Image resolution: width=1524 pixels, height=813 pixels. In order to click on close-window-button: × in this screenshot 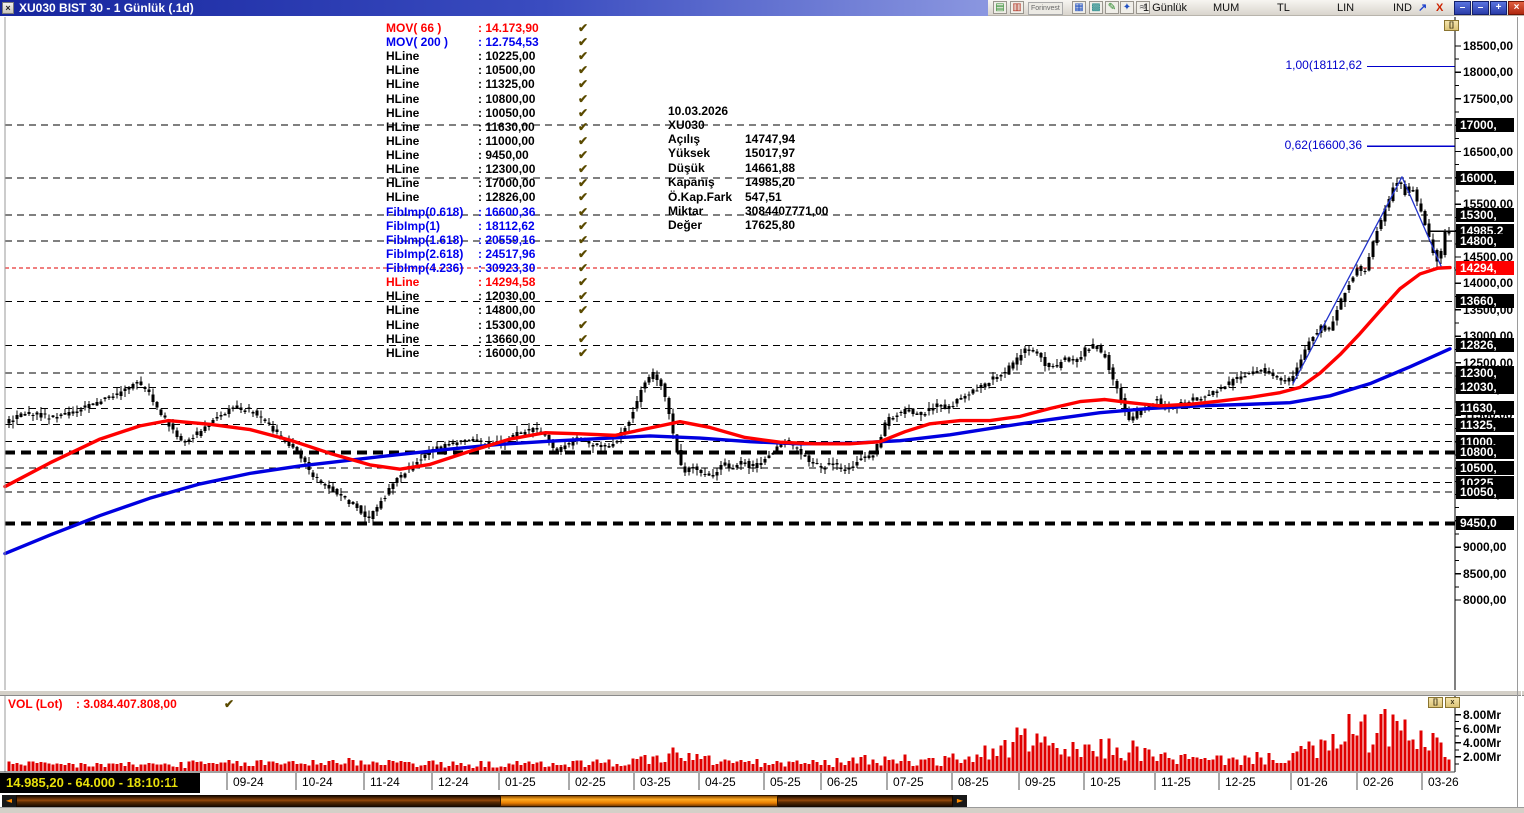, I will do `click(1516, 8)`.